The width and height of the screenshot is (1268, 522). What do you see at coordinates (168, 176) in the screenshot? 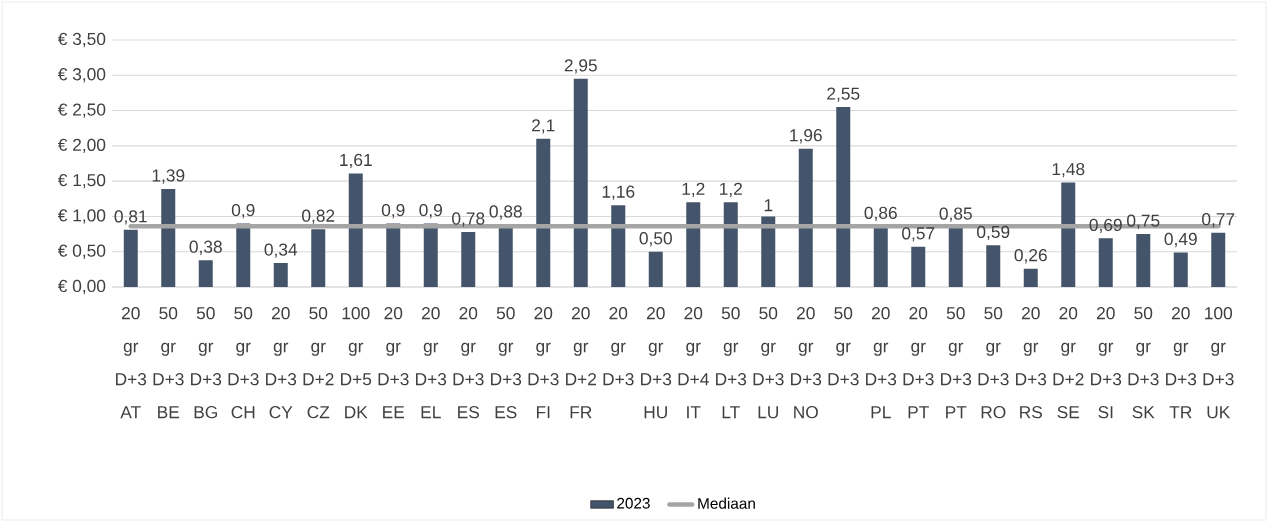
I see `data-label: 1,39` at bounding box center [168, 176].